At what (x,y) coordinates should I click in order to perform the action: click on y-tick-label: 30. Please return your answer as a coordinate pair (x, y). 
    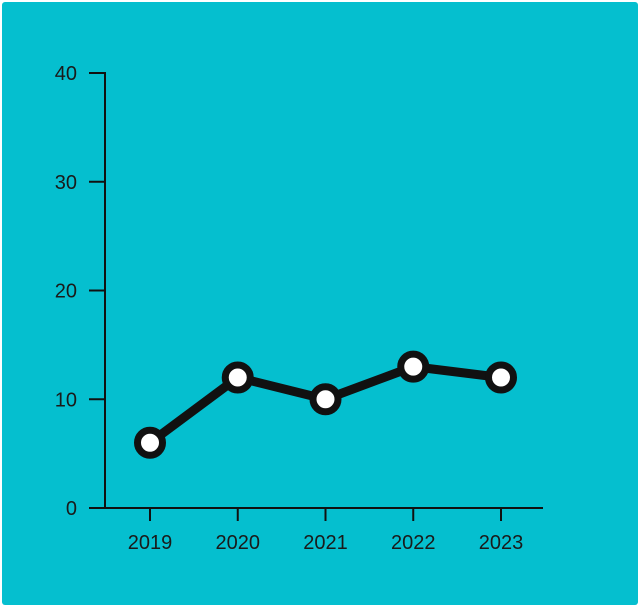
    Looking at the image, I should click on (66, 183).